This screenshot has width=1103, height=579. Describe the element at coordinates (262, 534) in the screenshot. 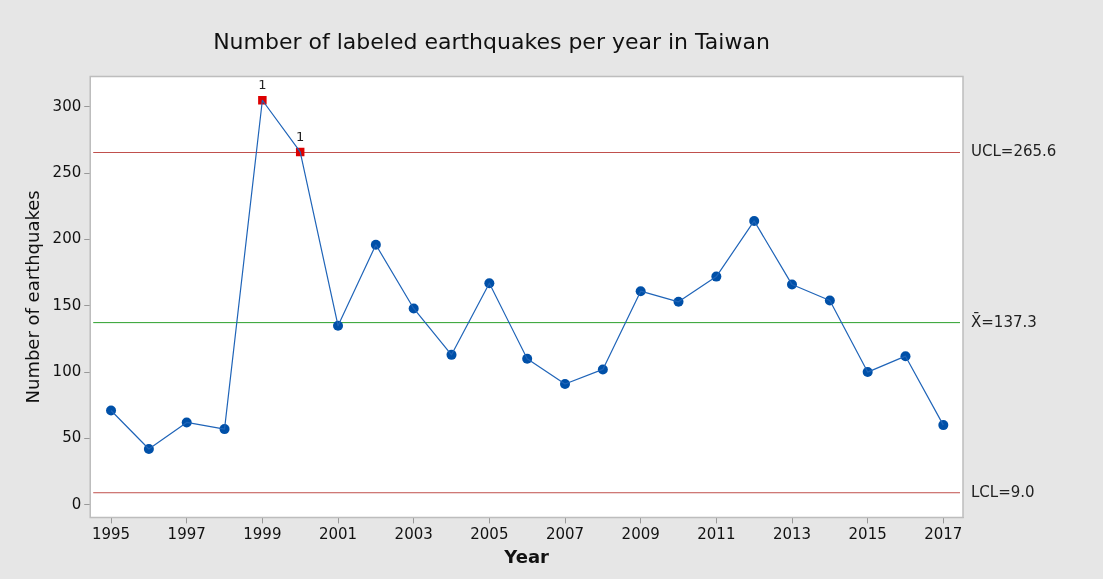

I see `x-tick-label: 1999` at that location.